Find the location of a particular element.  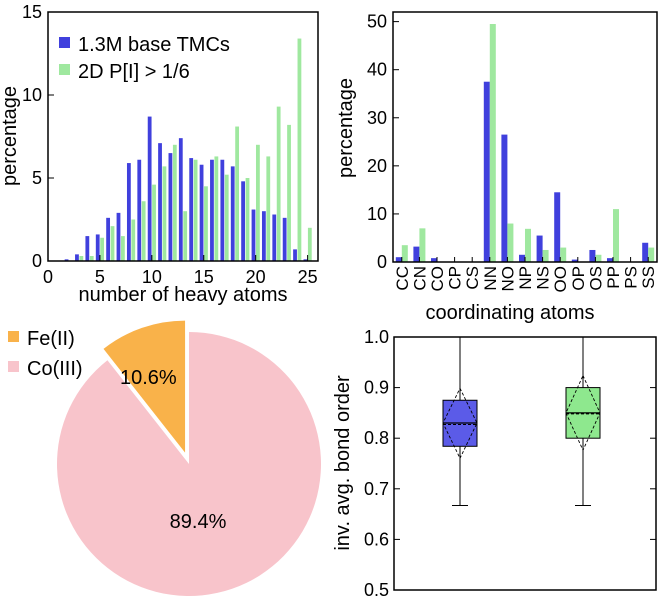

y-tick-label: 0.8 is located at coordinates (376, 438).